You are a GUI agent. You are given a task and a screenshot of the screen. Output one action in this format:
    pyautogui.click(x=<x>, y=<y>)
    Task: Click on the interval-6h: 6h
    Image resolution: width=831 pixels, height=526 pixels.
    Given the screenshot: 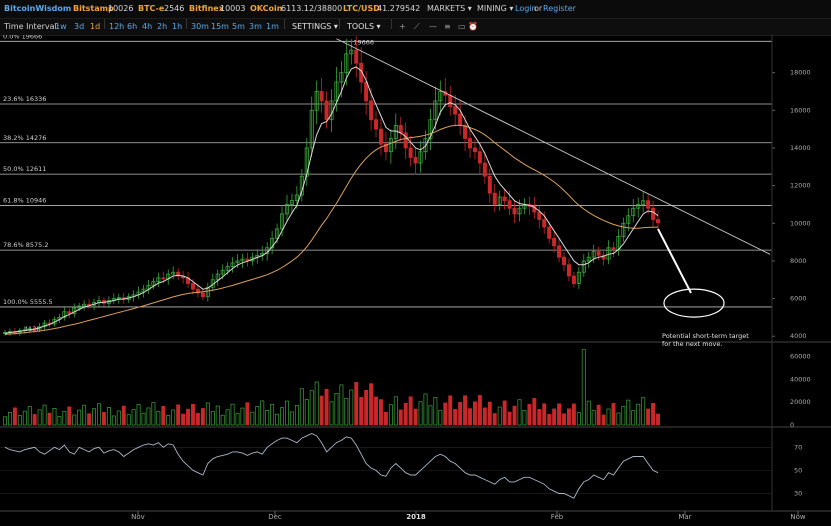 What is the action you would take?
    pyautogui.click(x=132, y=26)
    